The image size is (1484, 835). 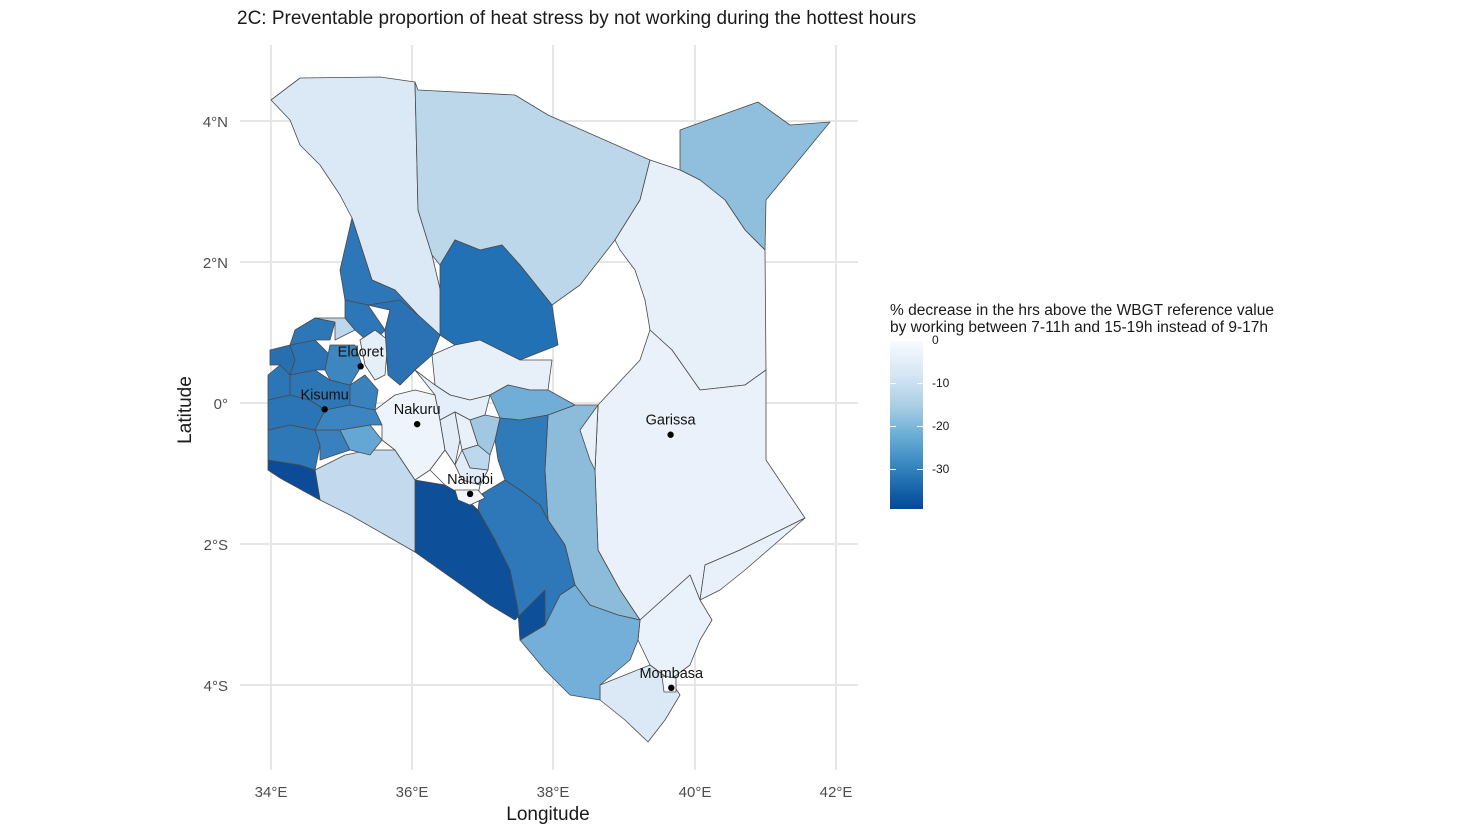 What do you see at coordinates (216, 545) in the screenshot?
I see `y-tick-2s: 2°S` at bounding box center [216, 545].